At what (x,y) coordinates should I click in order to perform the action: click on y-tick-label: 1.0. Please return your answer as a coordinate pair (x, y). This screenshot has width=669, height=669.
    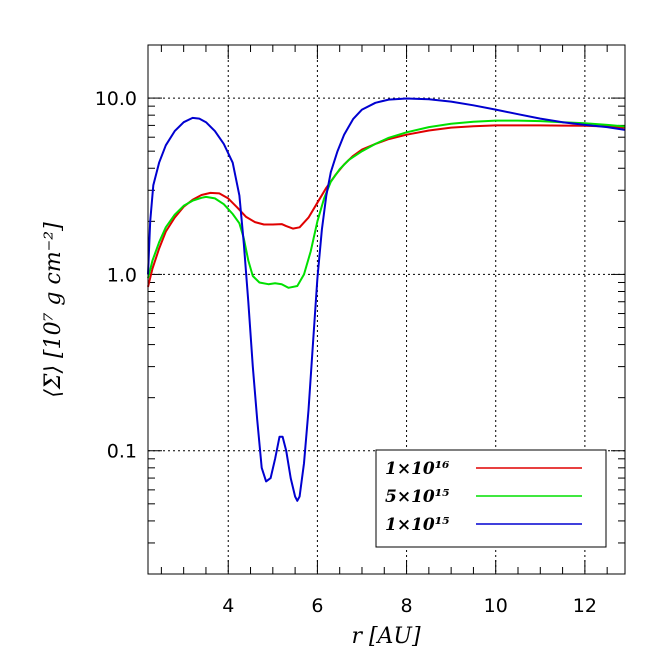
    Looking at the image, I should click on (122, 275).